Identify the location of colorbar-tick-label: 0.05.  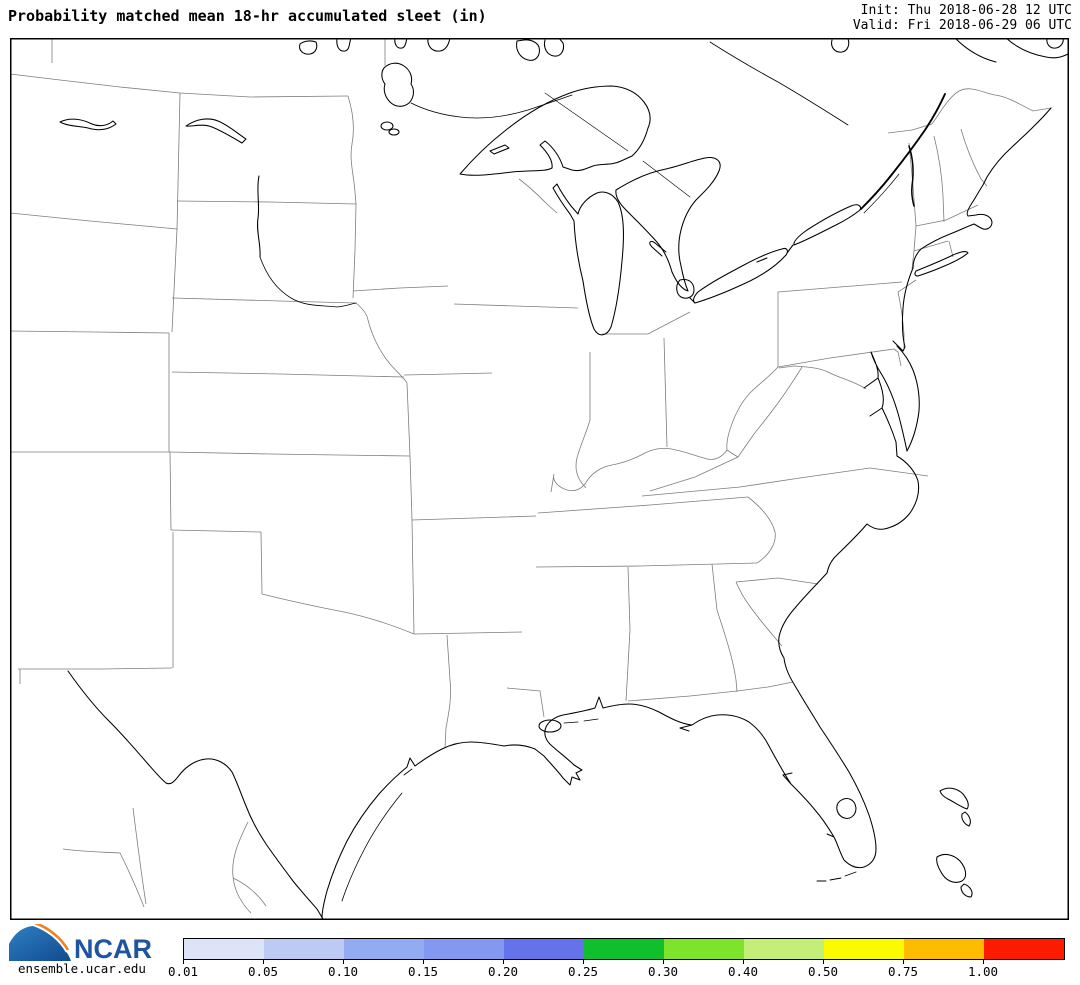
(263, 971).